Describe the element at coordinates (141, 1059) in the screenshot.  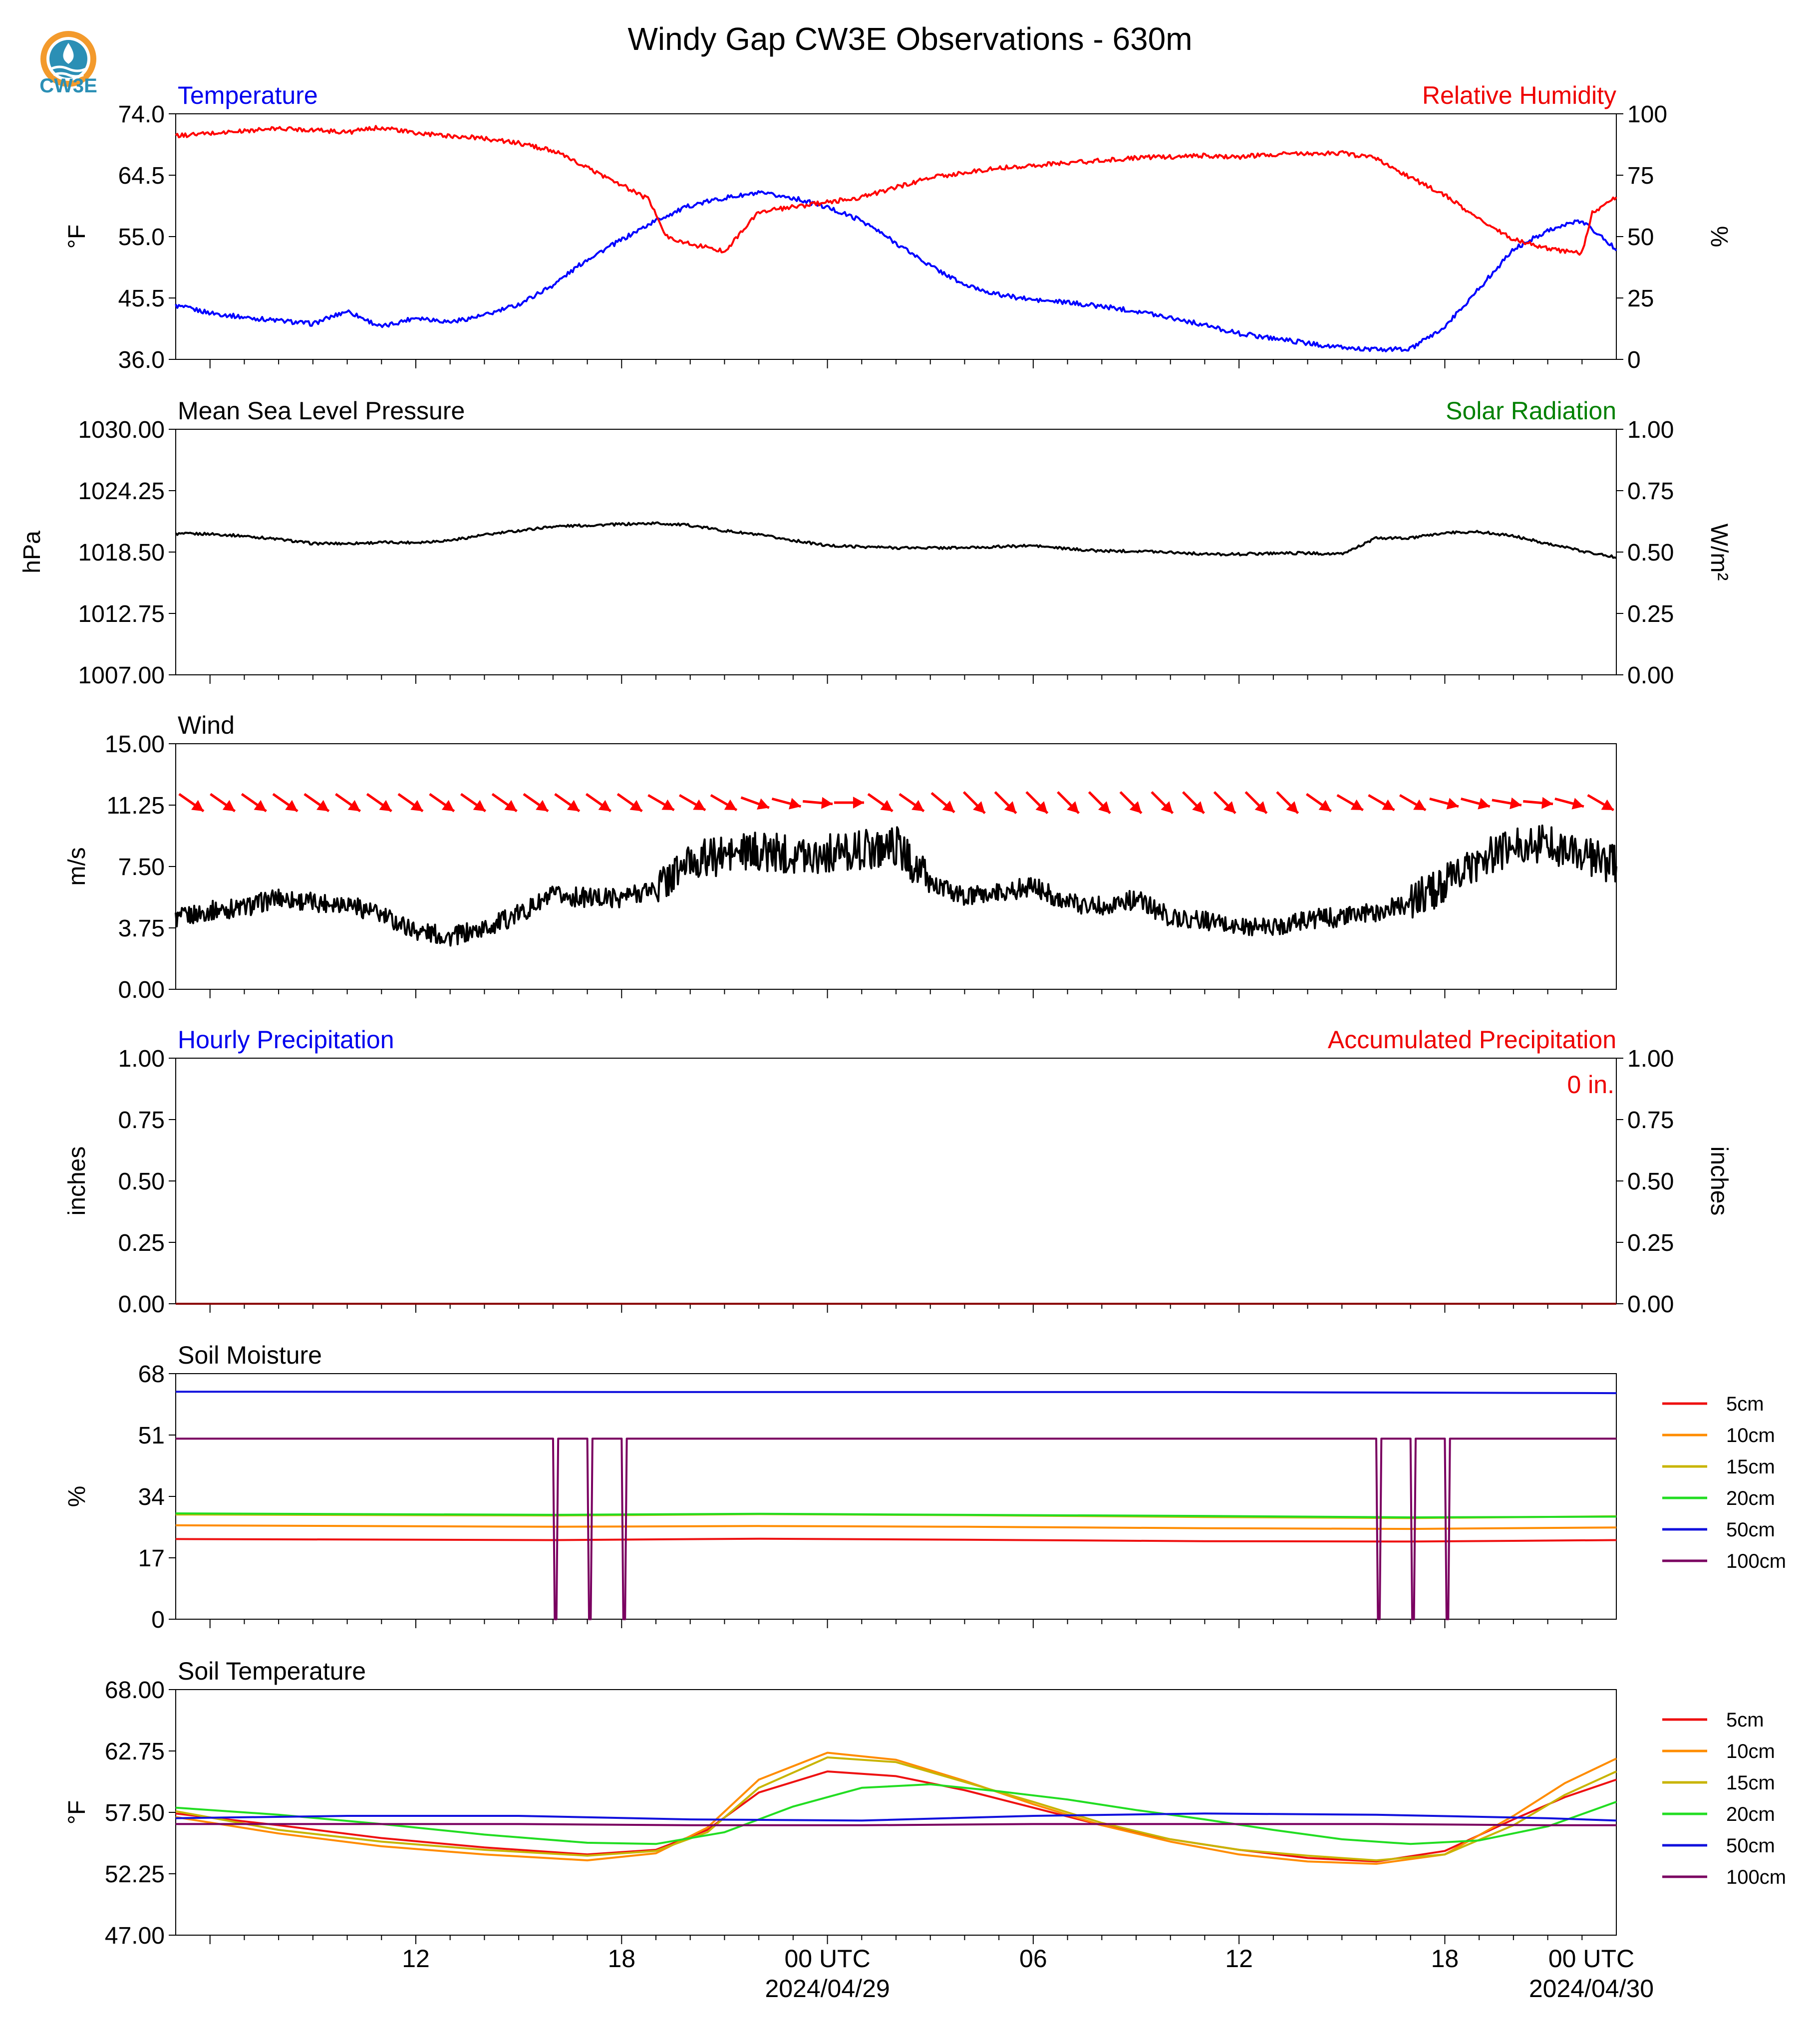
I see `y-tick-label-left: 1.00` at that location.